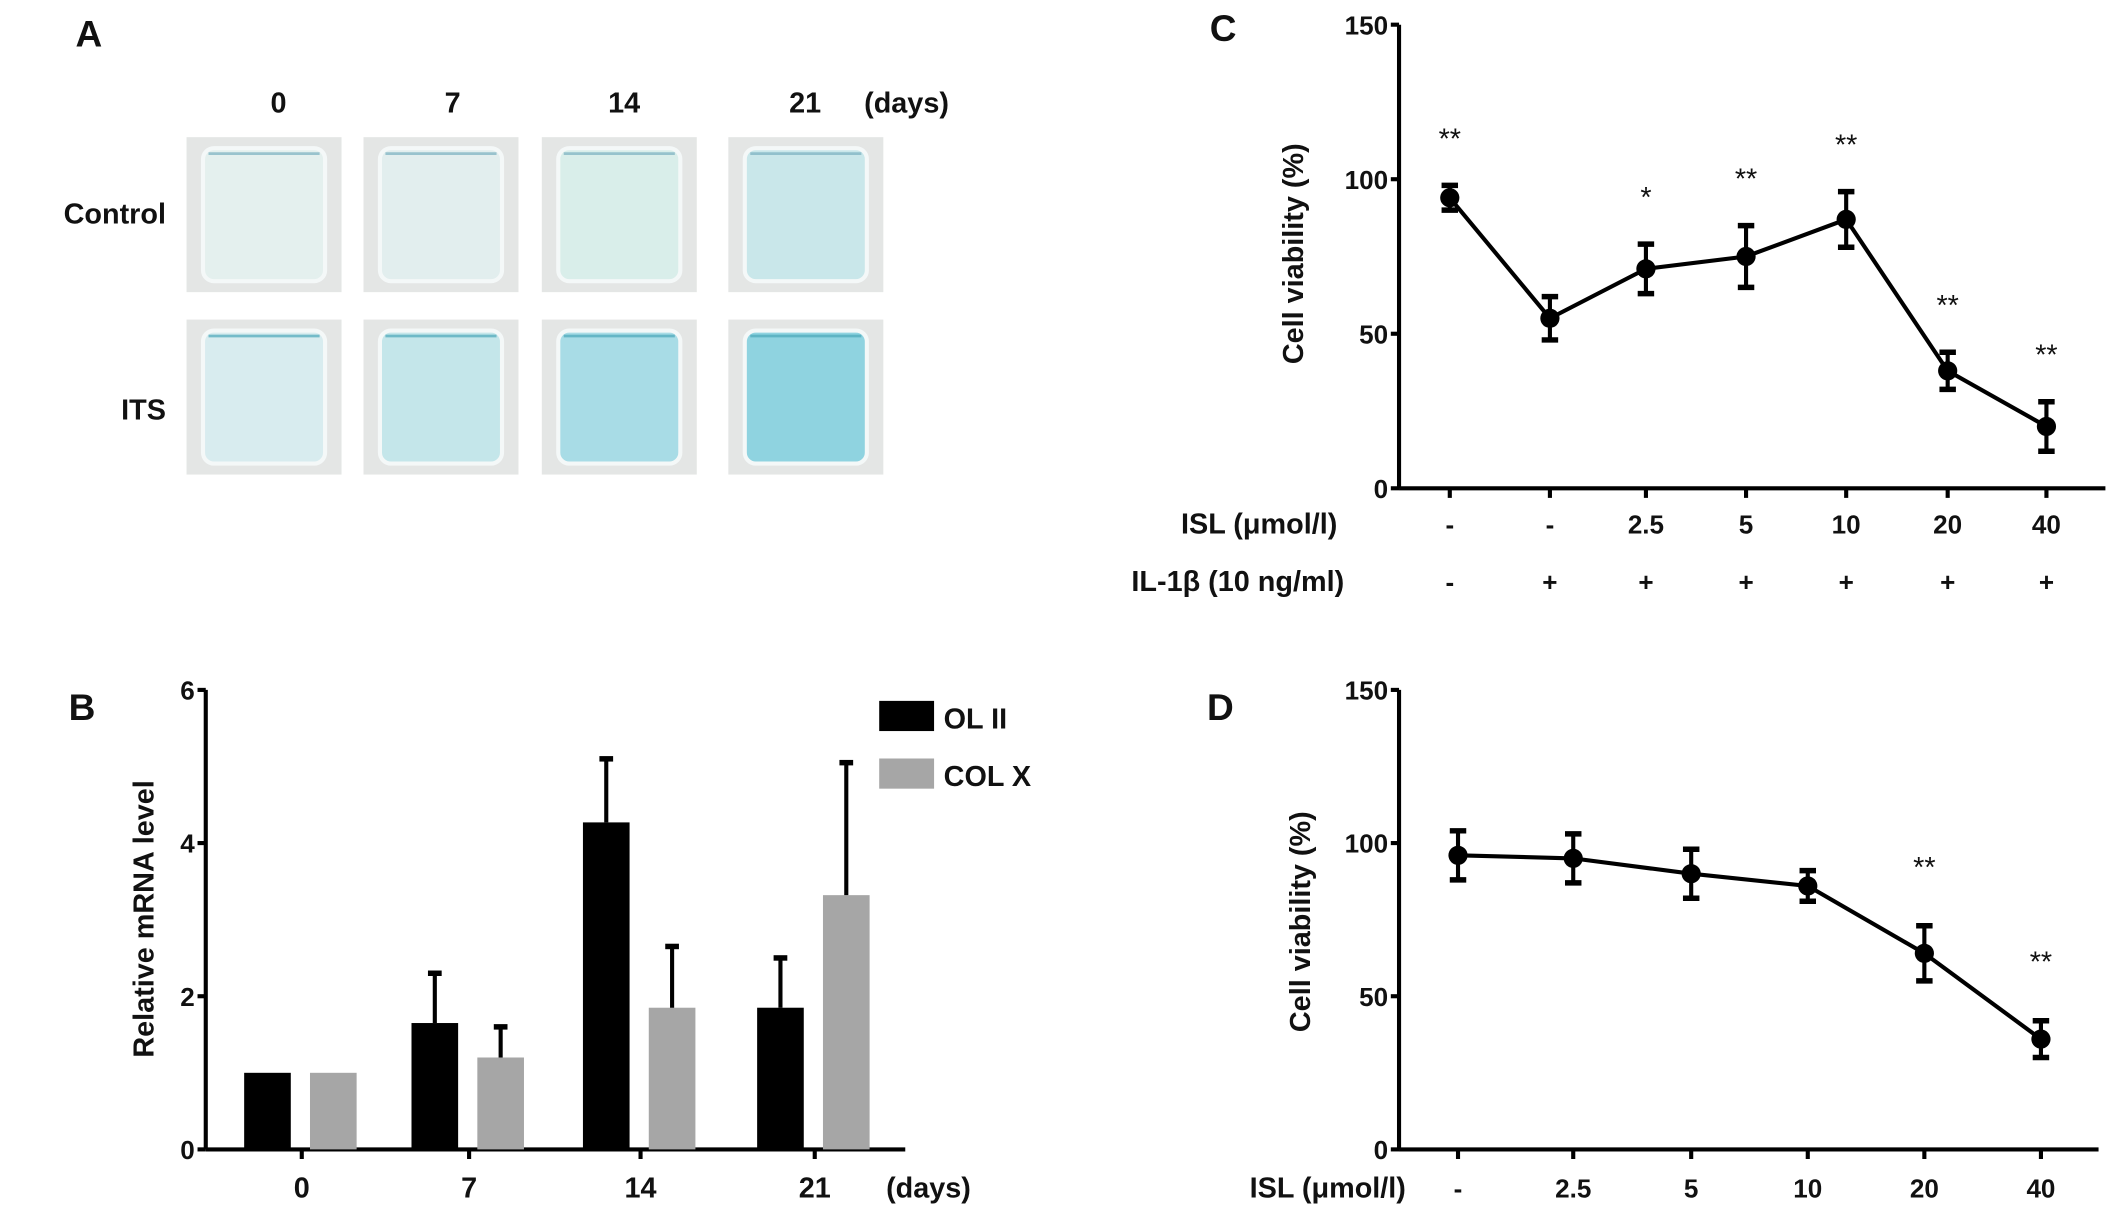 Image resolution: width=2126 pixels, height=1207 pixels. What do you see at coordinates (1237, 582) in the screenshot?
I see `il1b-row-label: IL-1β (10 ng/ml)` at bounding box center [1237, 582].